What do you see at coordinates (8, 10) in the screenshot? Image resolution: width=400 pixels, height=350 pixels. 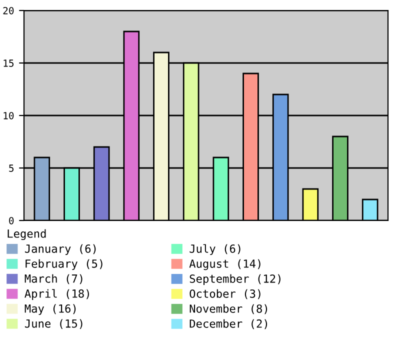 I see `y-tick-label: 20` at bounding box center [8, 10].